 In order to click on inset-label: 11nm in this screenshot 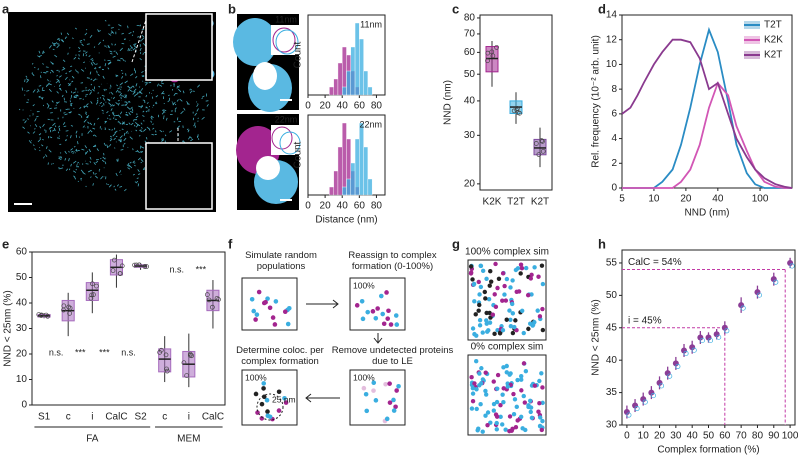, I will do `click(286, 19)`.